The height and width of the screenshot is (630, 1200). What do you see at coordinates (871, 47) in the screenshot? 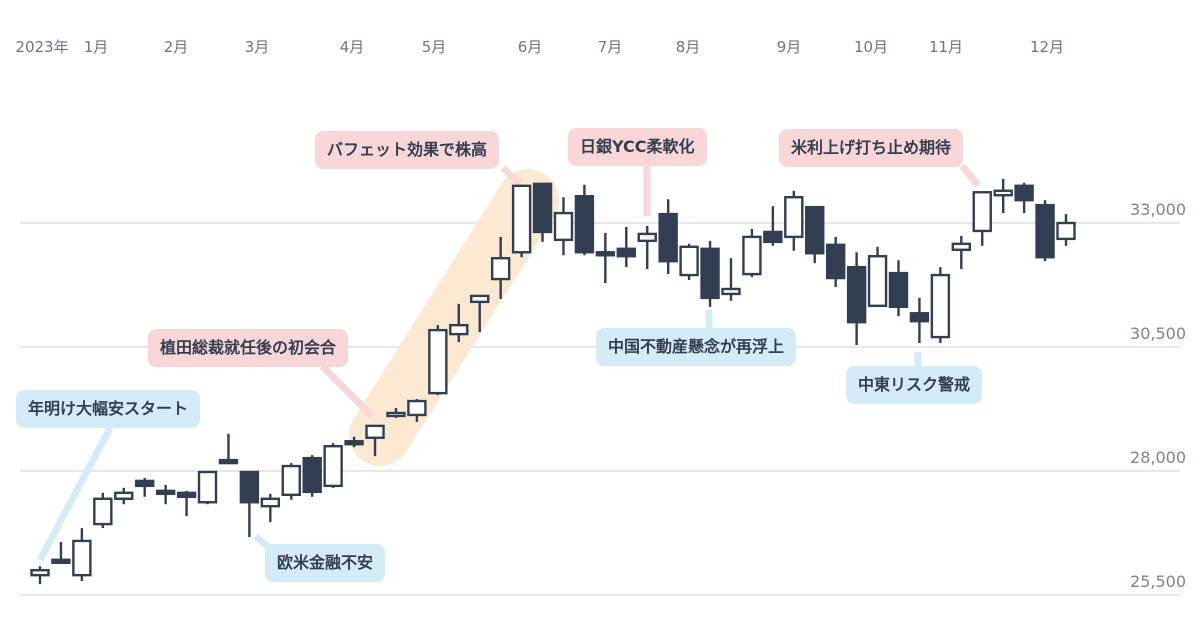
I see `x-tick-label: 10月` at bounding box center [871, 47].